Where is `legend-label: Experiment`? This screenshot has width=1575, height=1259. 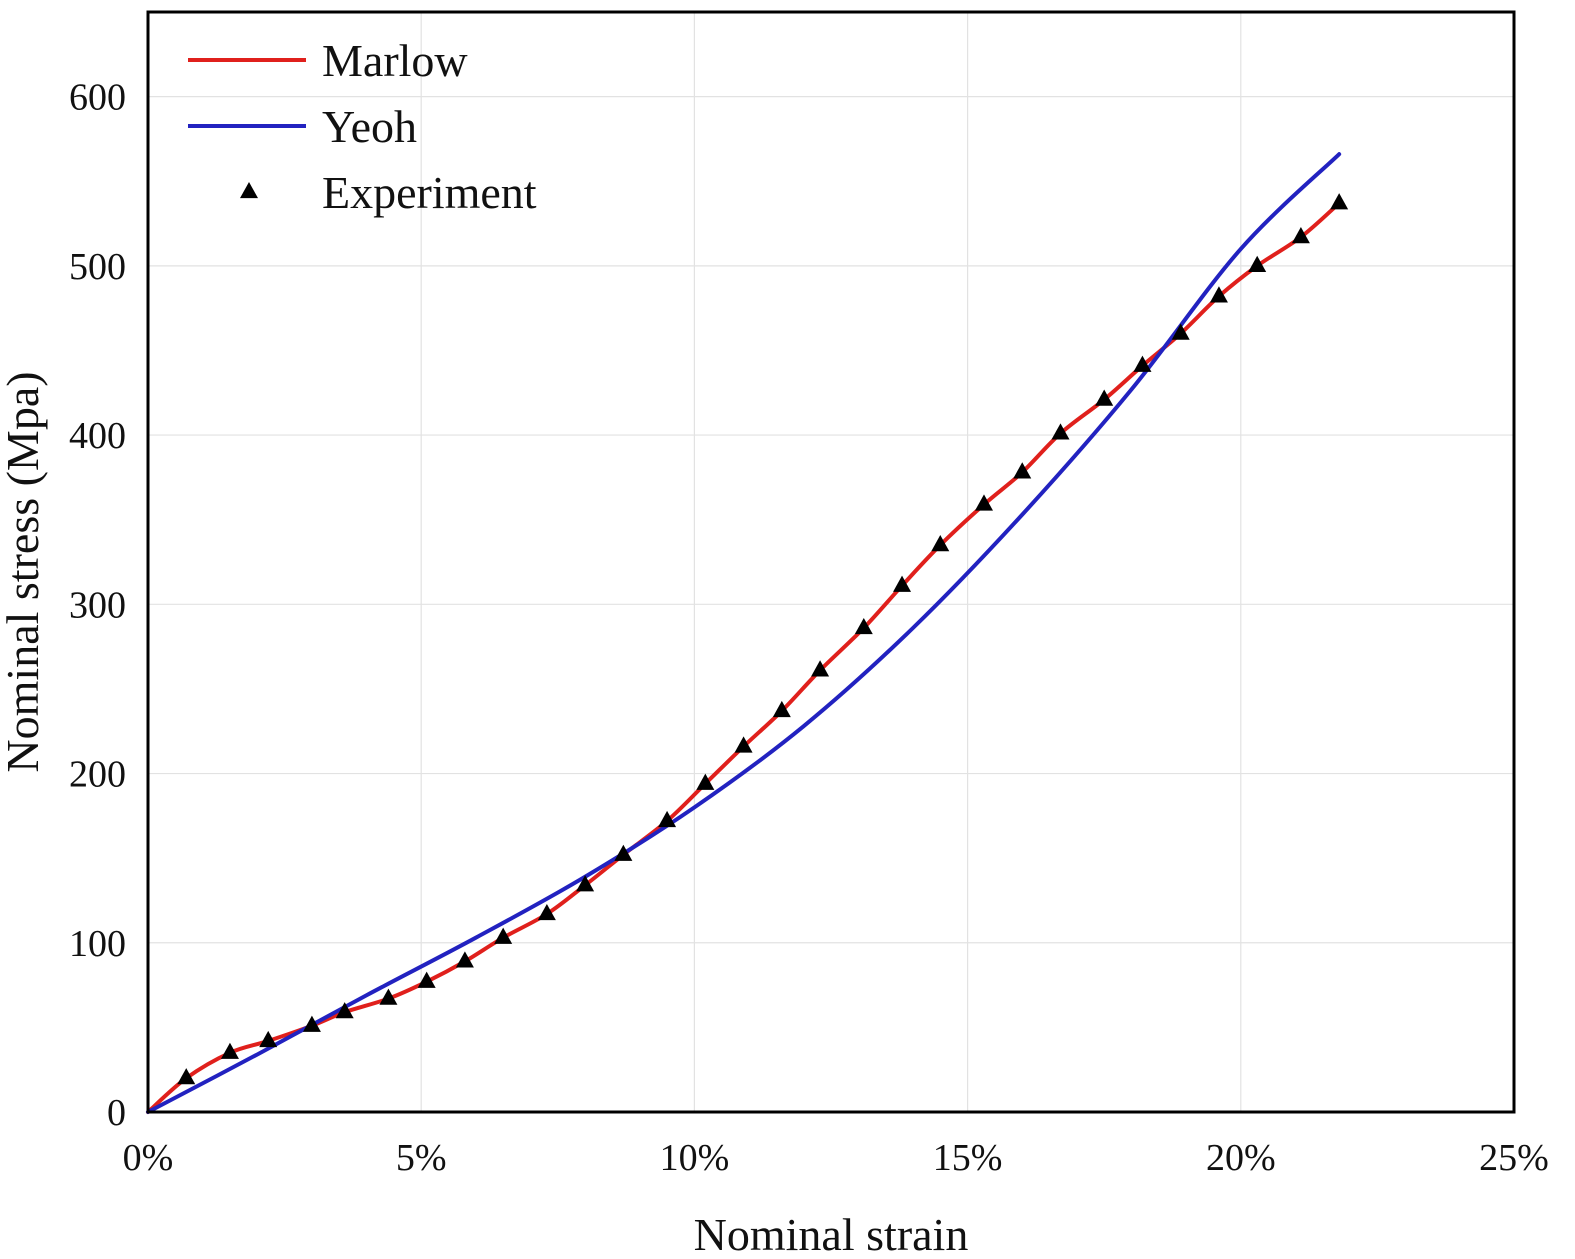
legend-label: Experiment is located at coordinates (429, 192).